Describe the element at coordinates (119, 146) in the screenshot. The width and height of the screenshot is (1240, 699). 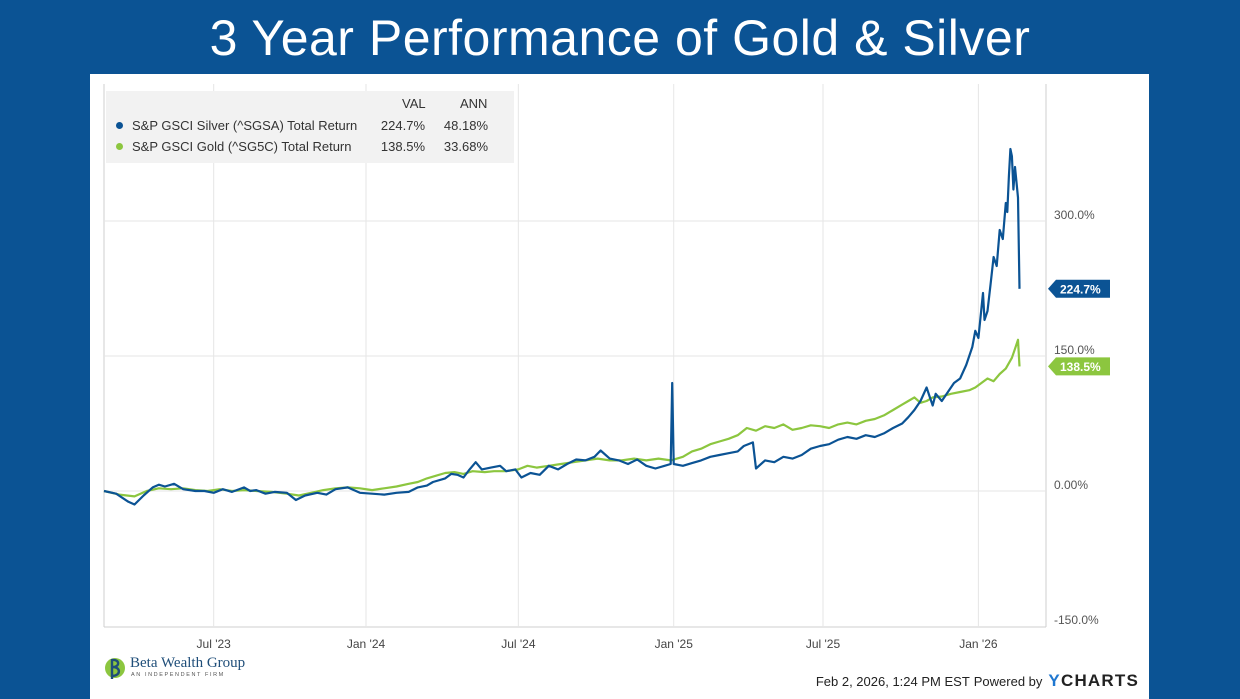
I see `gold-legend-dot` at that location.